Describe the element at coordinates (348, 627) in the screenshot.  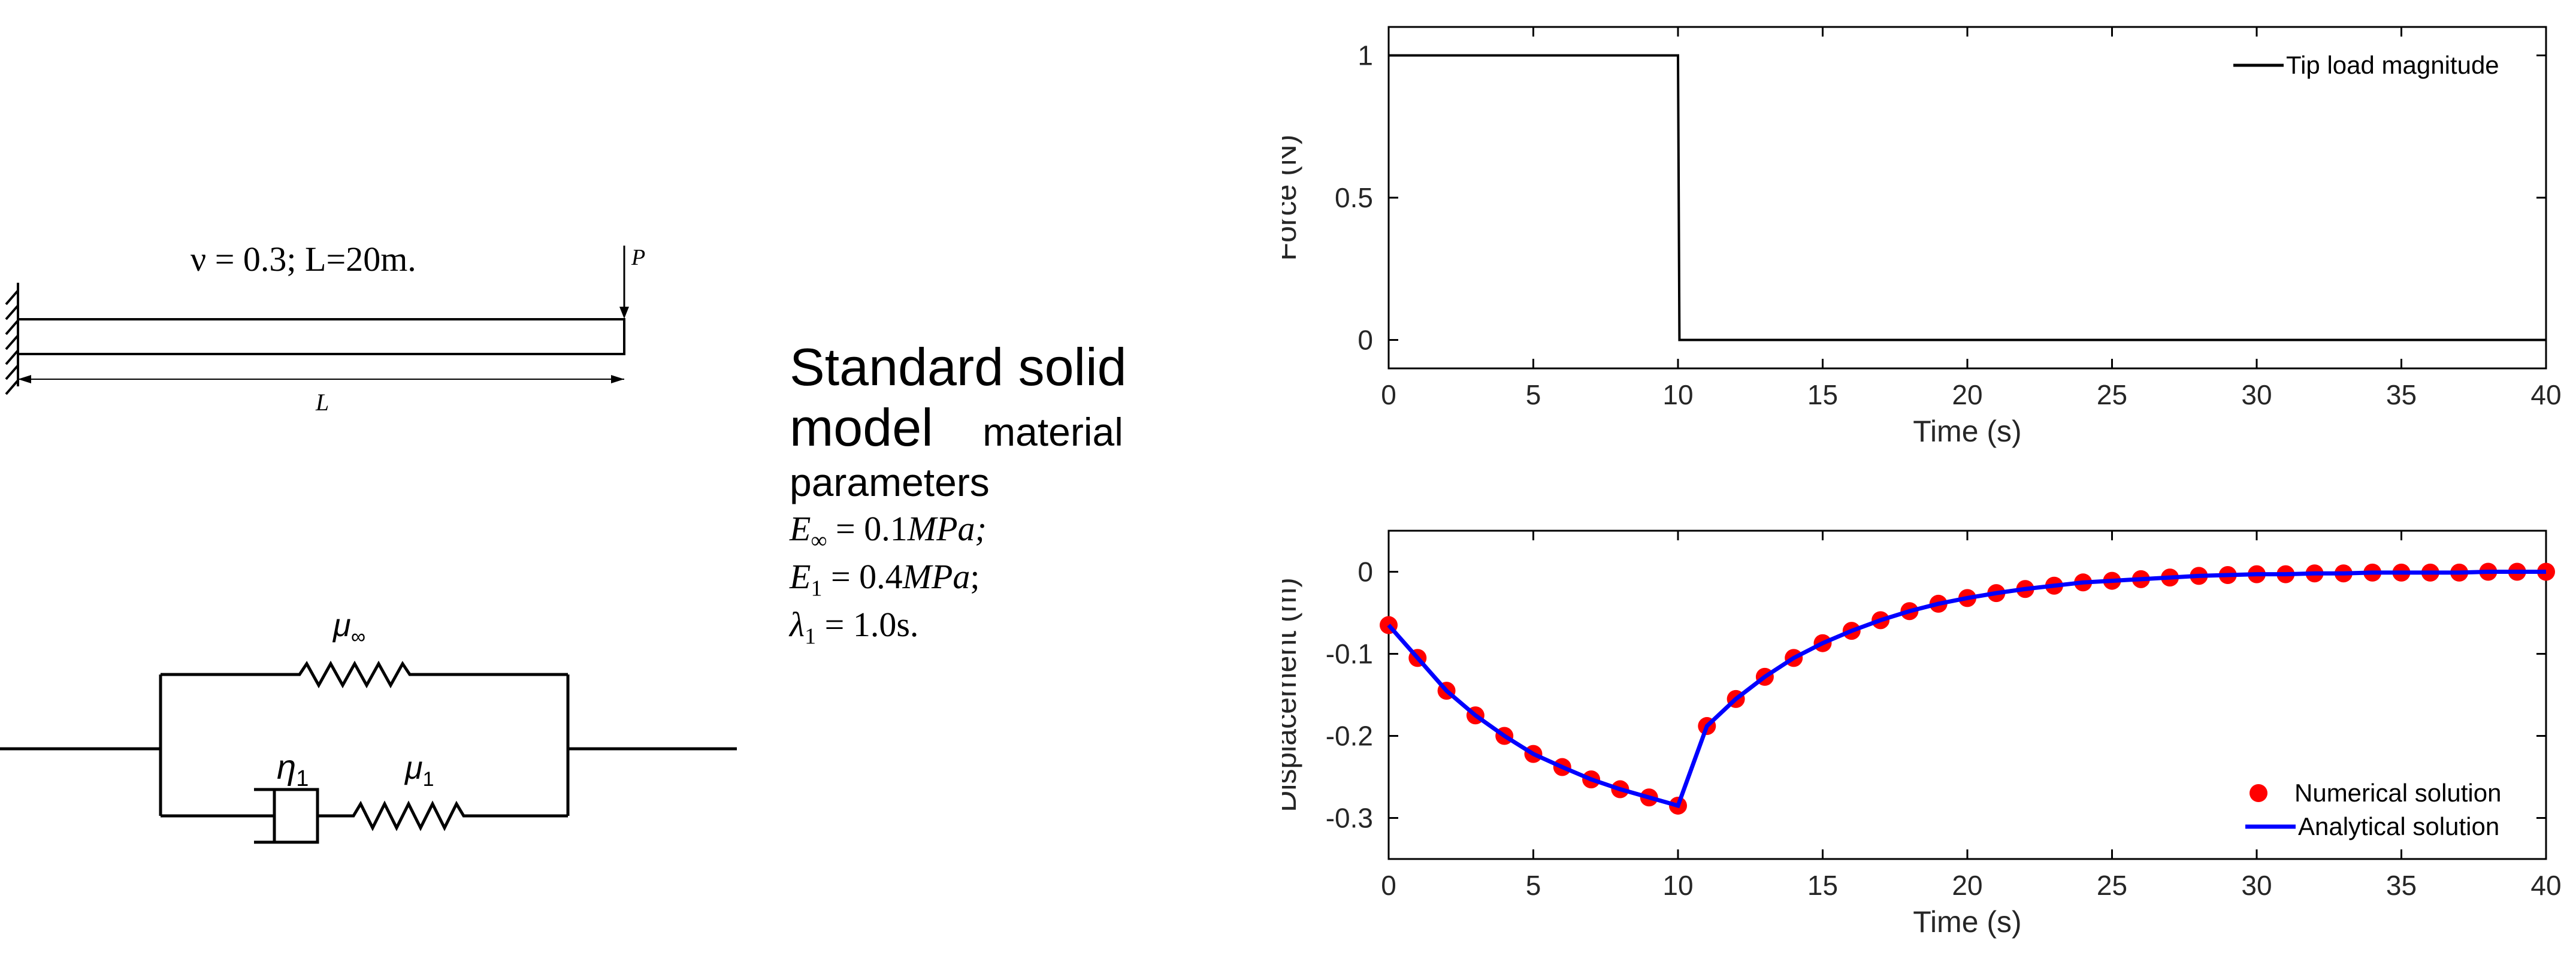
I see `mu-inf-label: μ∞` at that location.